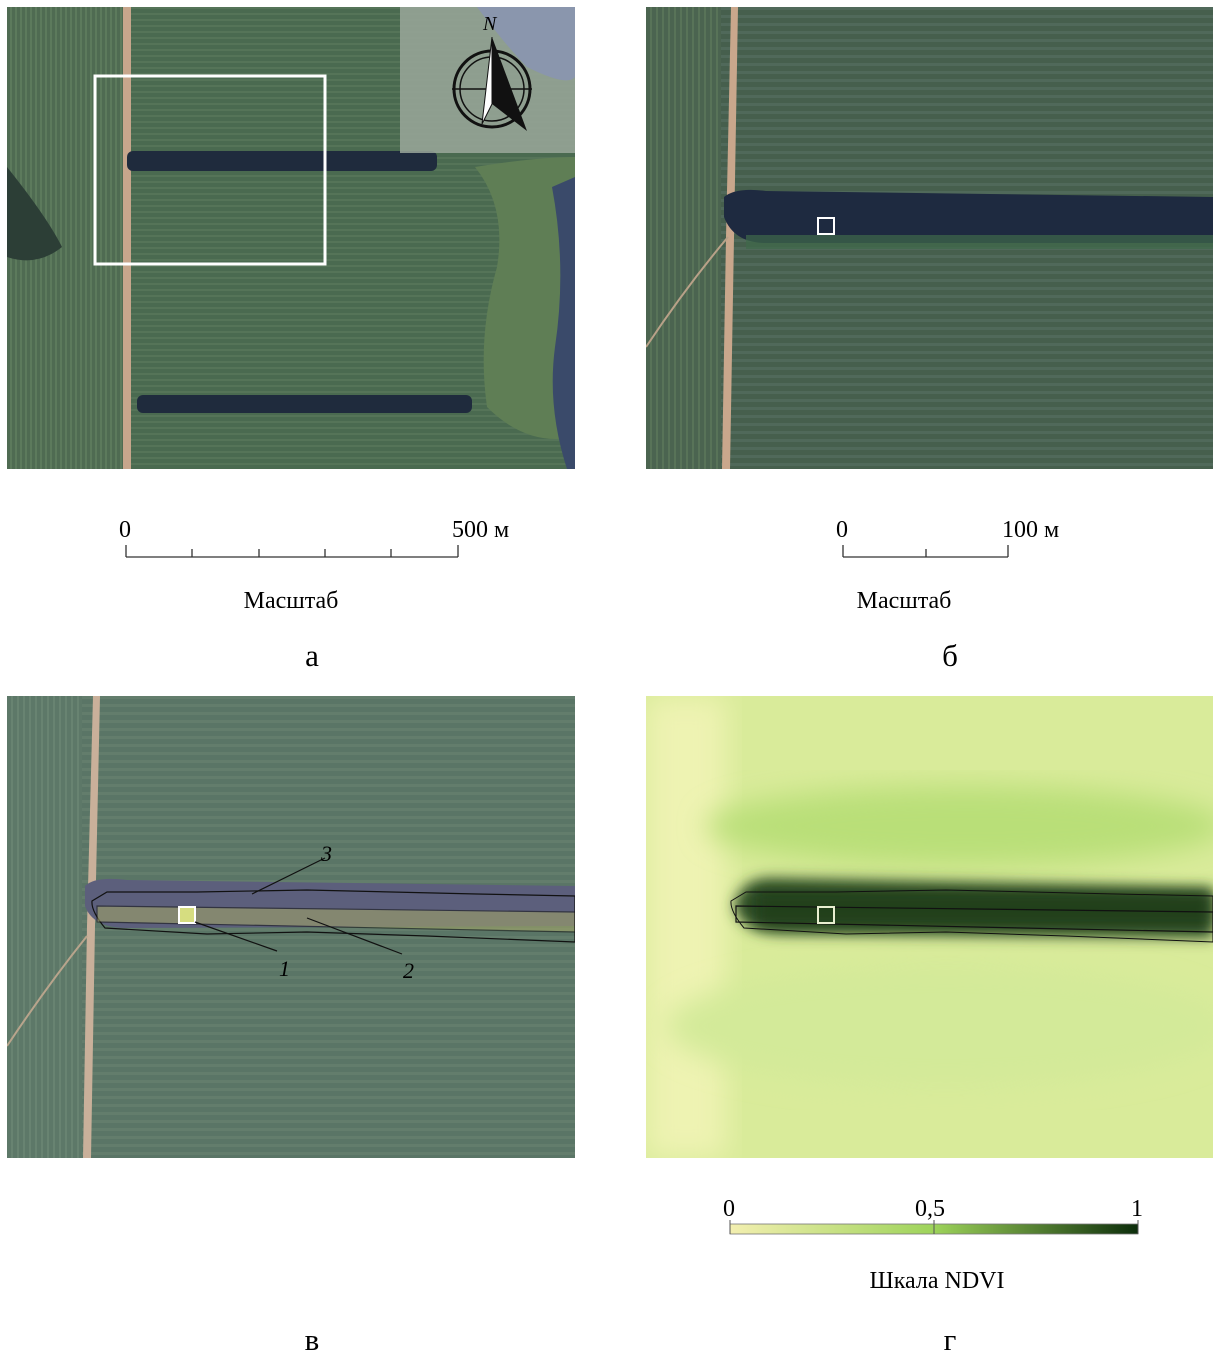  What do you see at coordinates (490, 24) in the screenshot?
I see `north-label: N` at bounding box center [490, 24].